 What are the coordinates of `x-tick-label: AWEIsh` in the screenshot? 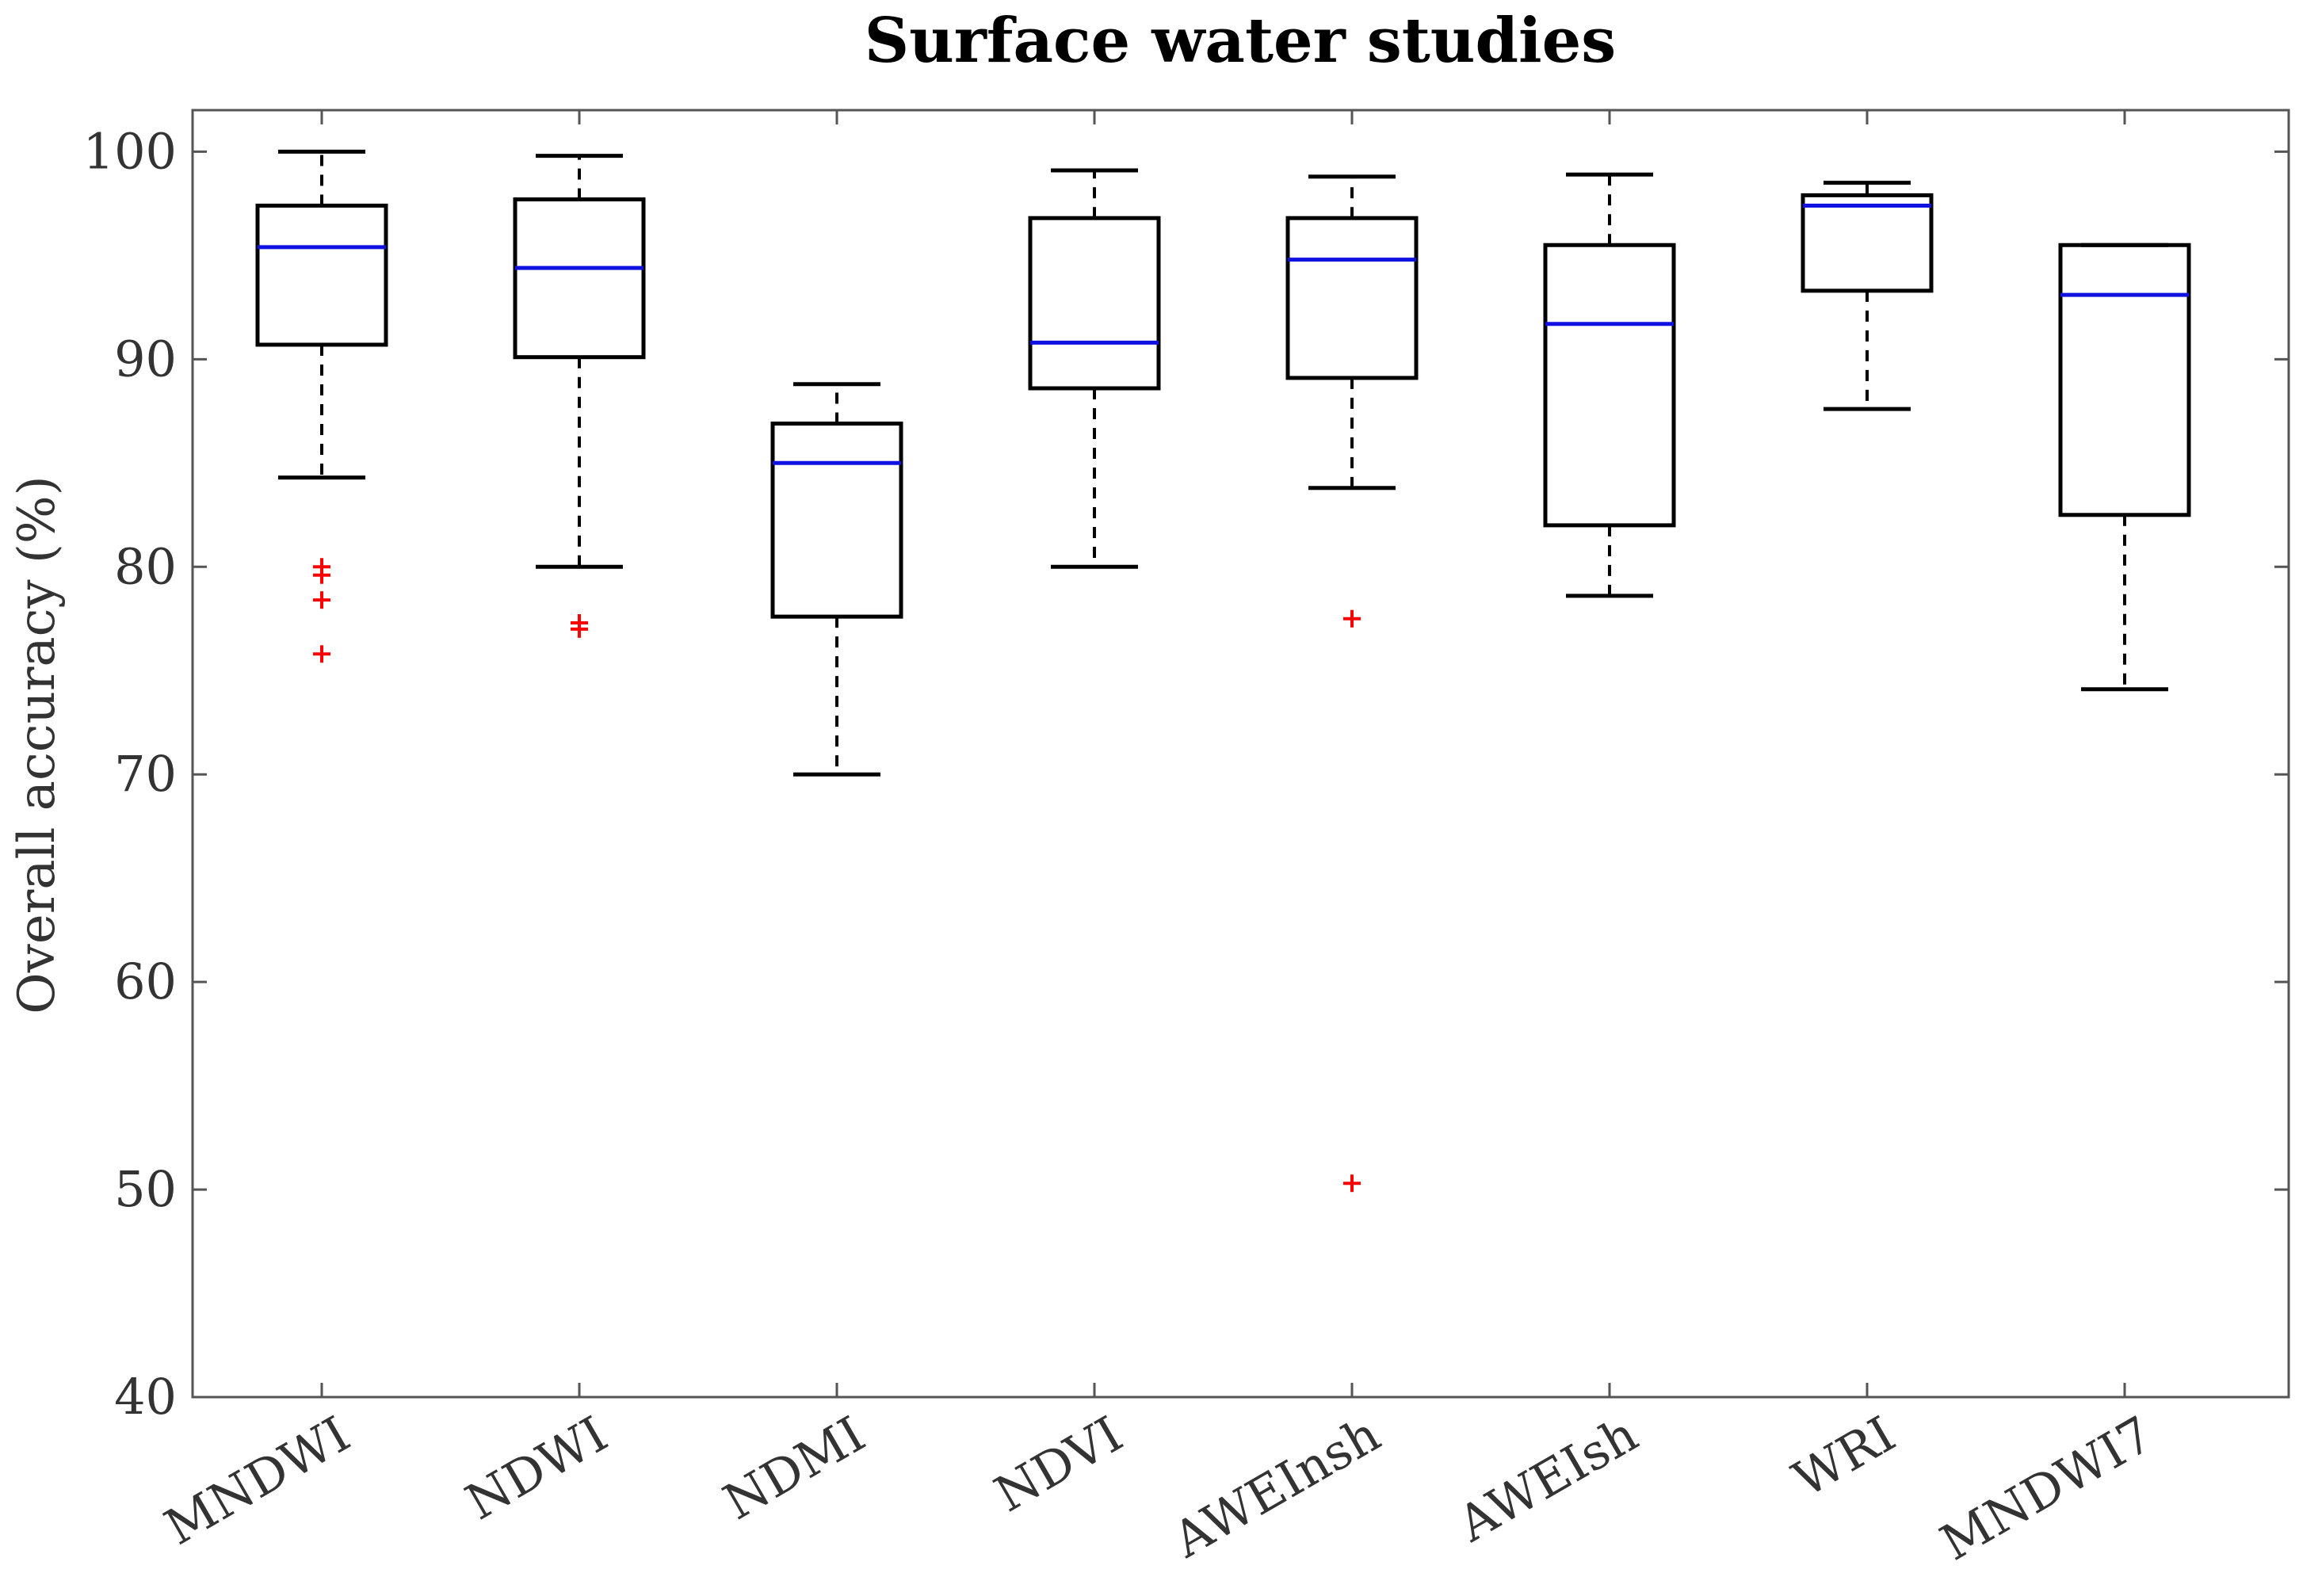 It's located at (1548, 1479).